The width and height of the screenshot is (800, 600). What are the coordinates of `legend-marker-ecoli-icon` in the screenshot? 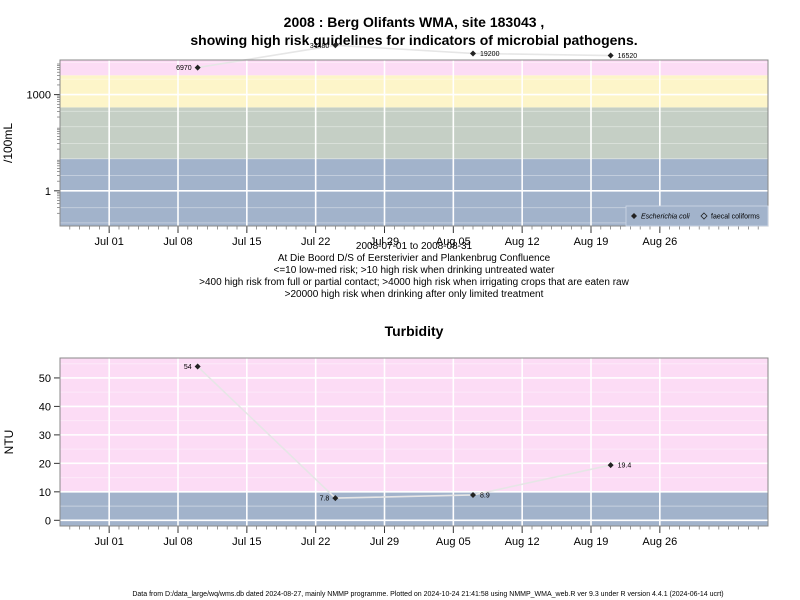 It's located at (634, 216).